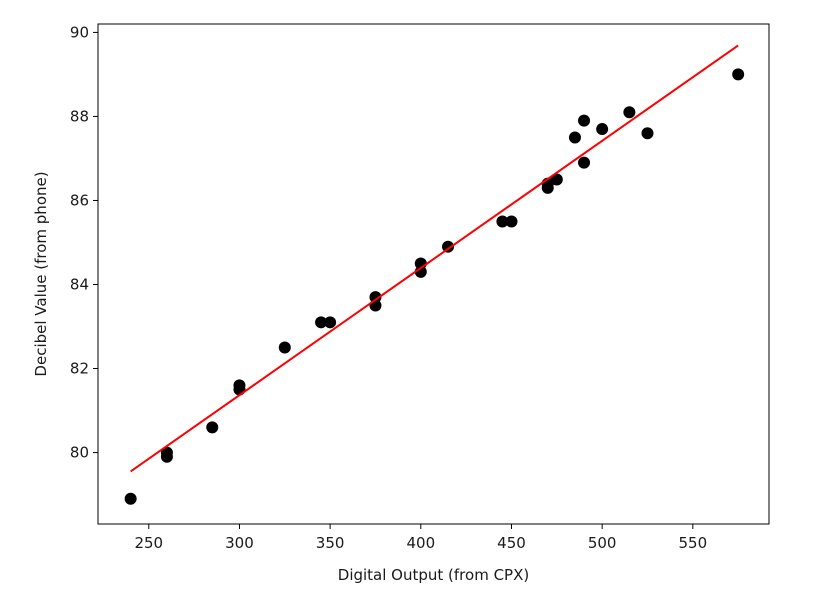 Image resolution: width=819 pixels, height=615 pixels. I want to click on x-tick-label: 500, so click(602, 543).